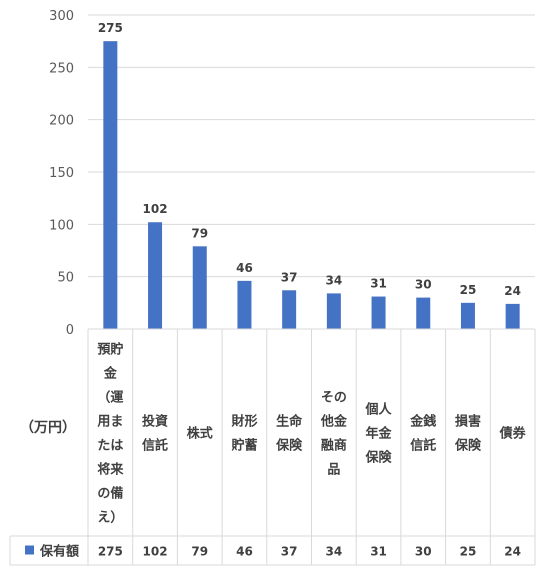  I want to click on y-tick-label: 100, so click(61, 225).